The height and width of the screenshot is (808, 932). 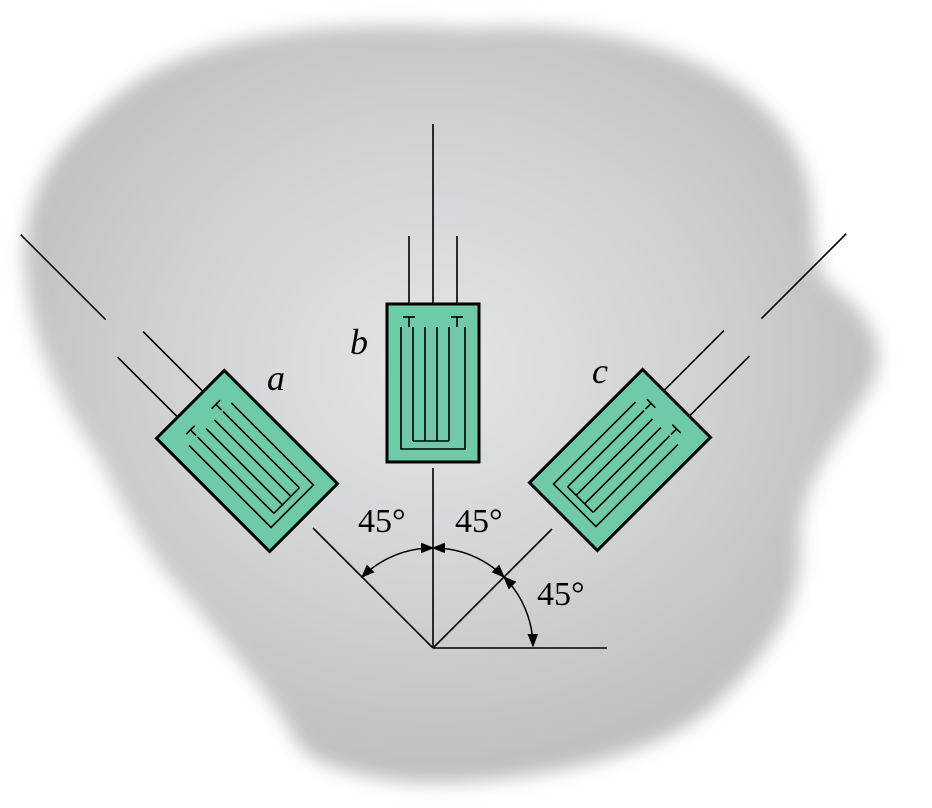 What do you see at coordinates (492, 588) in the screenshot?
I see `reference-line-c` at bounding box center [492, 588].